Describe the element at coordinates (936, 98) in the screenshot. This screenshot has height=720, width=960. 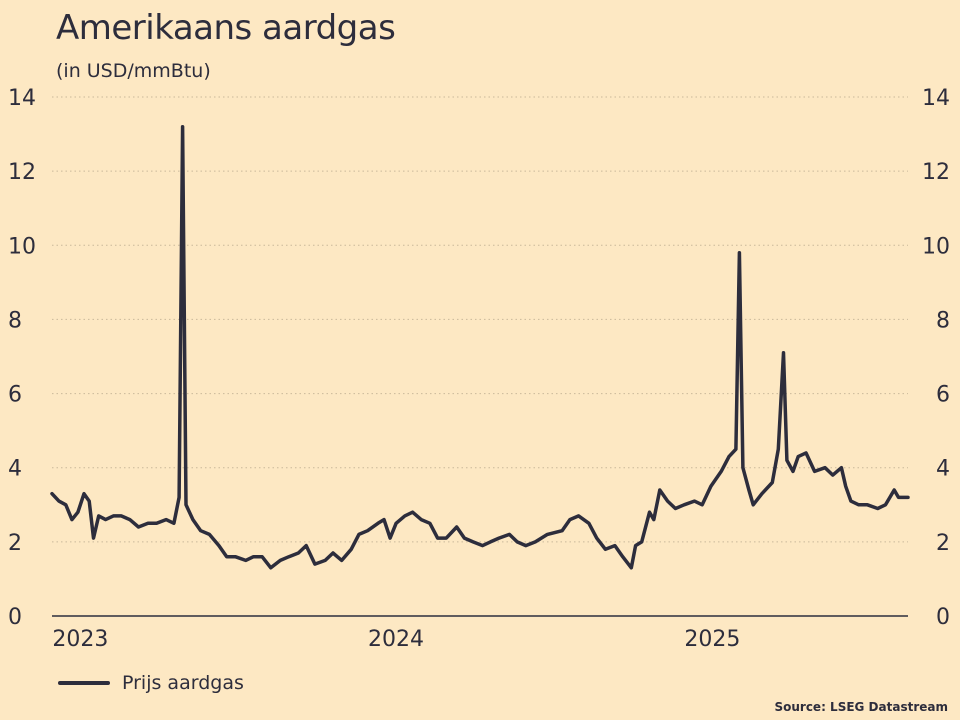
I see `y-tick-right-14: 14` at that location.